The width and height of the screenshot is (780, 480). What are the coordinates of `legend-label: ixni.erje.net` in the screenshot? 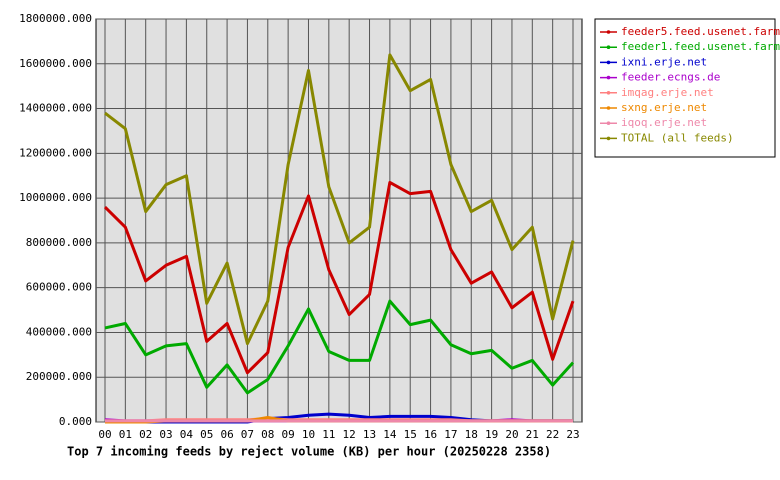 It's located at (664, 61).